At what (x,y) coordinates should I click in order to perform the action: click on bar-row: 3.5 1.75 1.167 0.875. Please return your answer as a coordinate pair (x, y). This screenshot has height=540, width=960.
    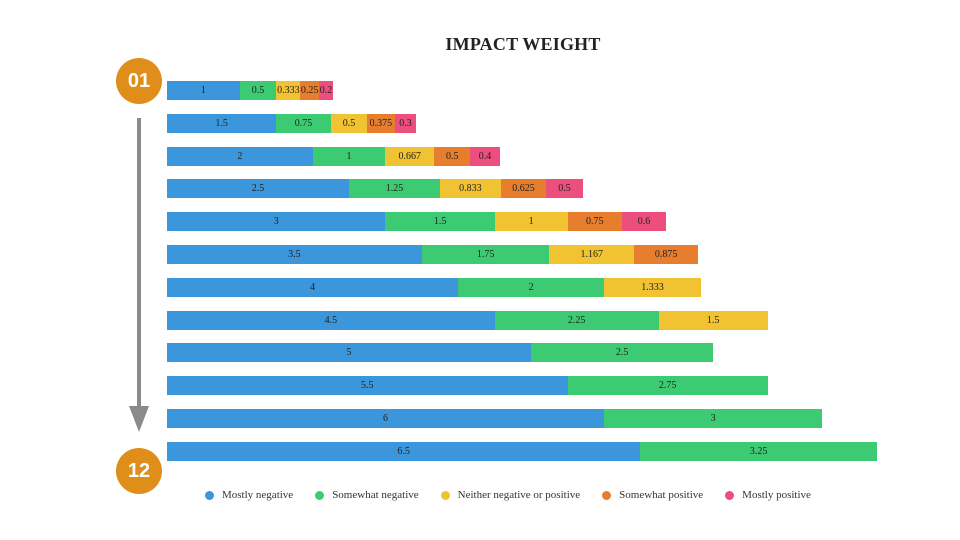
    Looking at the image, I should click on (522, 254).